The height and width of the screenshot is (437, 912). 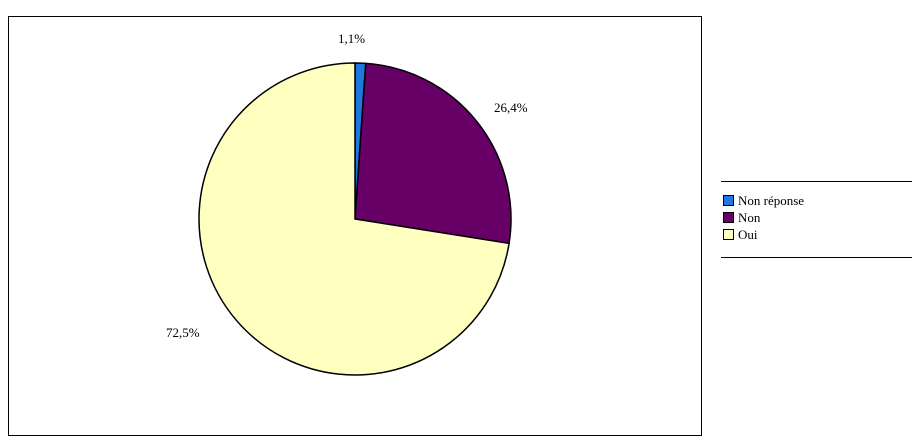 I want to click on legend: Non réponse Non Oui, so click(x=816, y=219).